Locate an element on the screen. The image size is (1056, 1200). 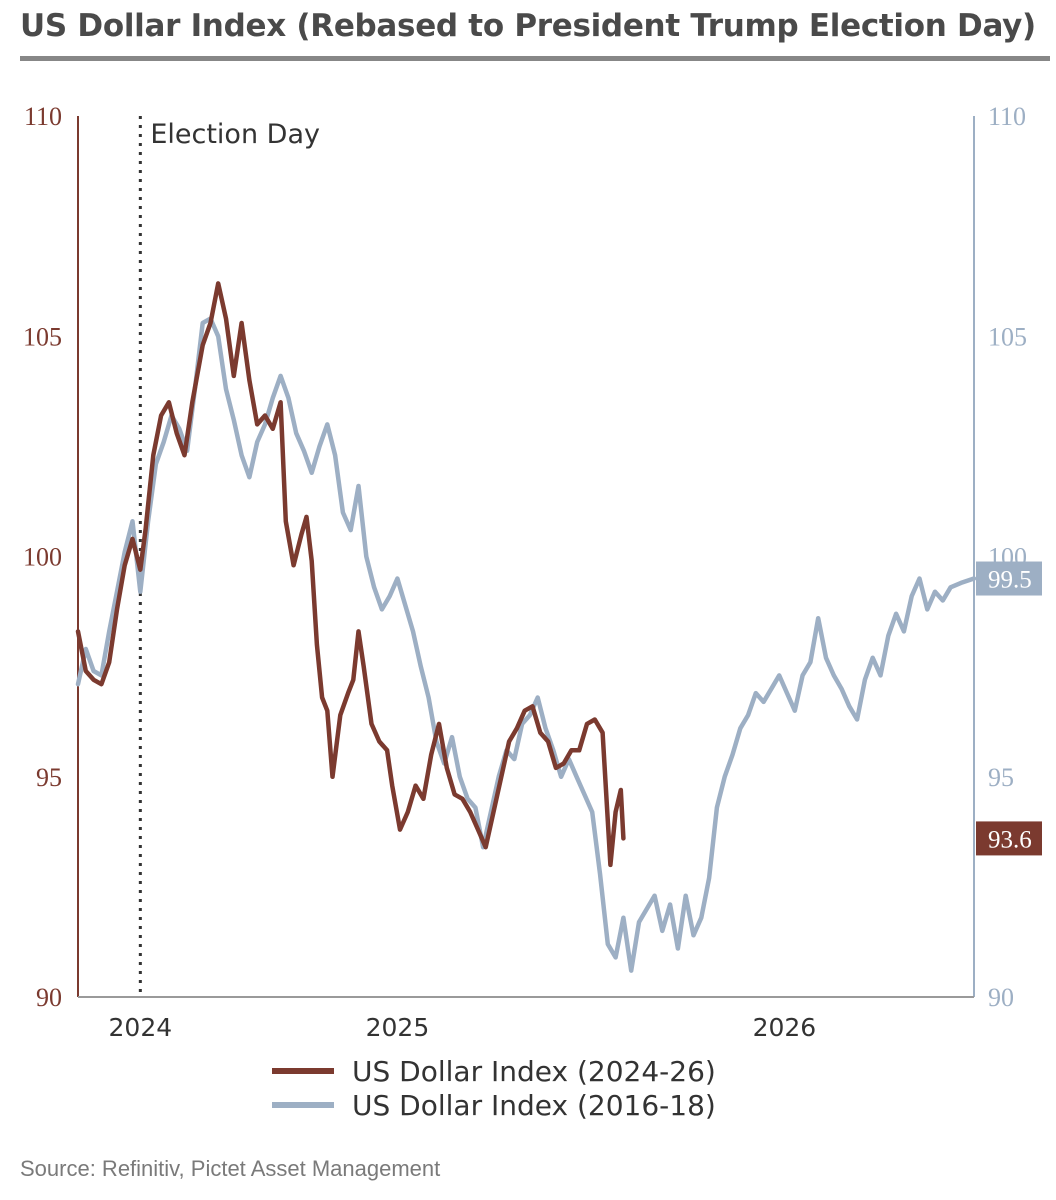
y-right-tick-label: 105 is located at coordinates (1007, 336).